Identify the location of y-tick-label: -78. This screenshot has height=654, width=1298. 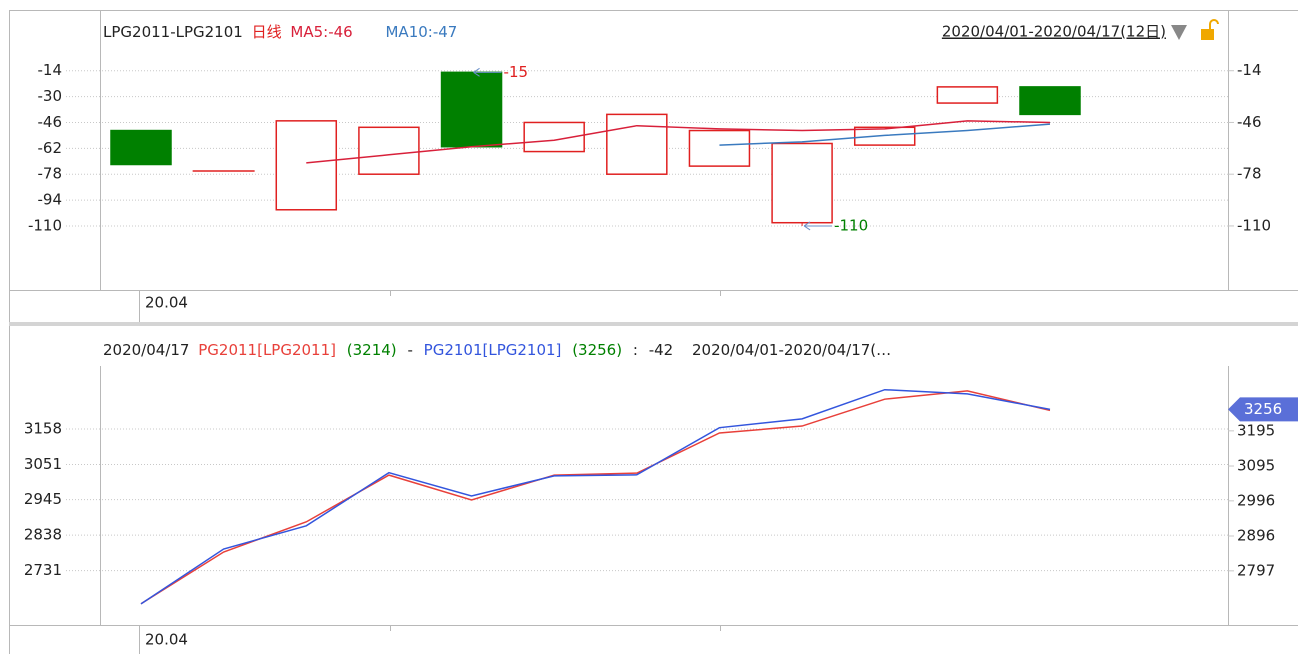
(50, 174).